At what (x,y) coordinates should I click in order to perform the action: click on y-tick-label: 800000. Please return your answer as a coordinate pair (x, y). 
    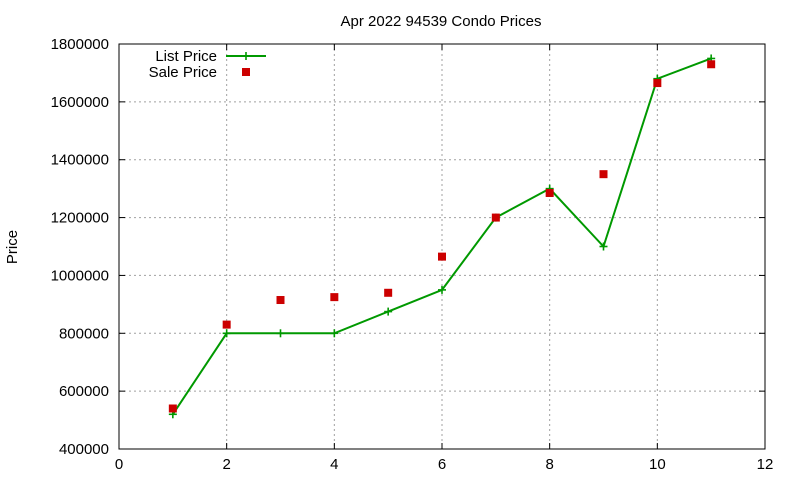
    Looking at the image, I should click on (84, 333).